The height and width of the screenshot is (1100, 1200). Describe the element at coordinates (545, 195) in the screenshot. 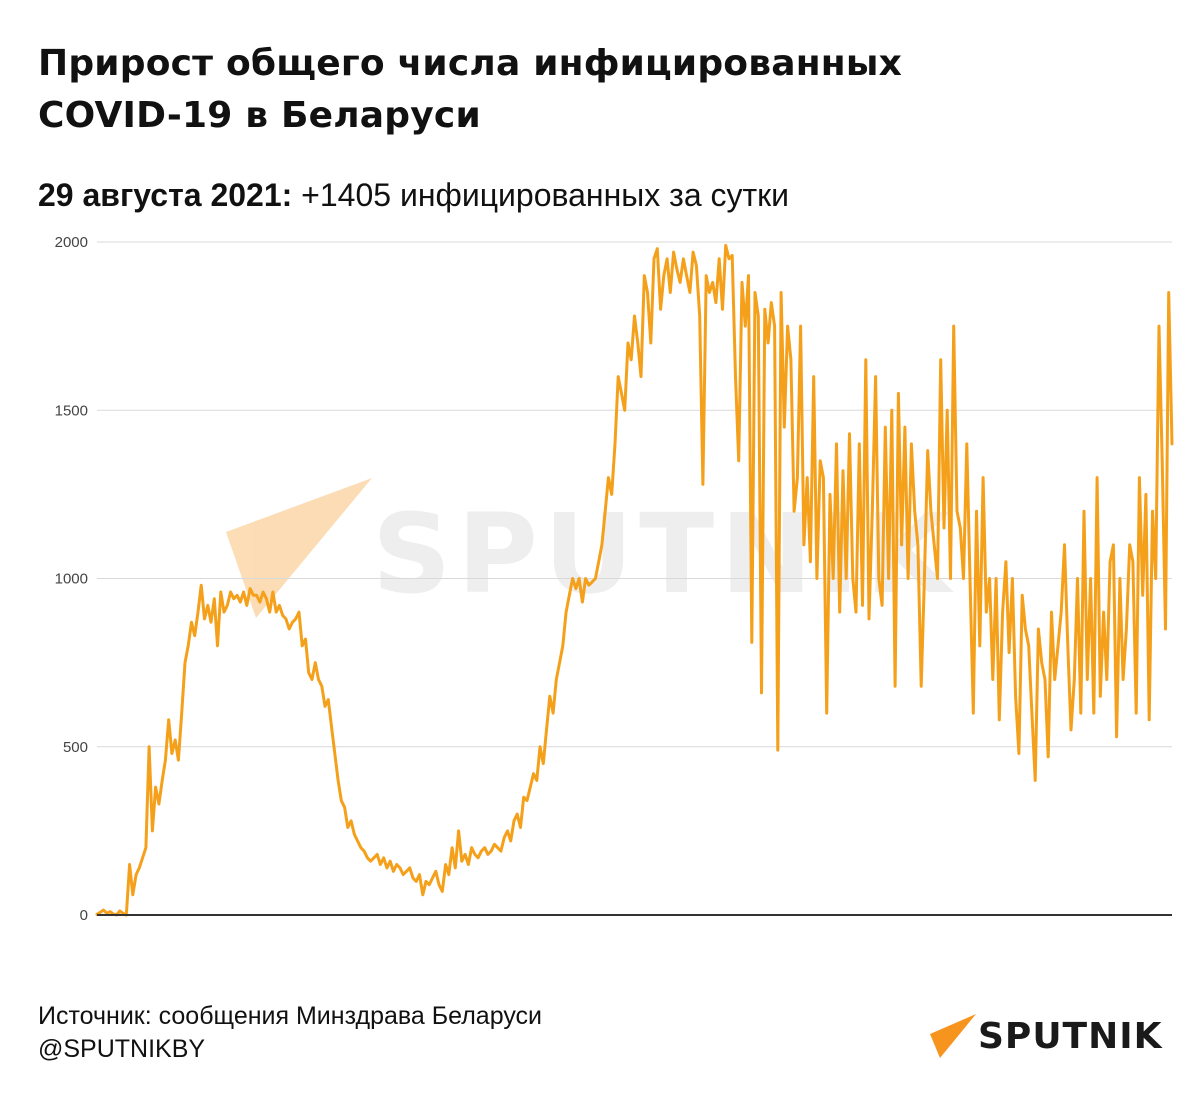

I see `subtitle-text: +1405 инфицированных за сутки` at that location.